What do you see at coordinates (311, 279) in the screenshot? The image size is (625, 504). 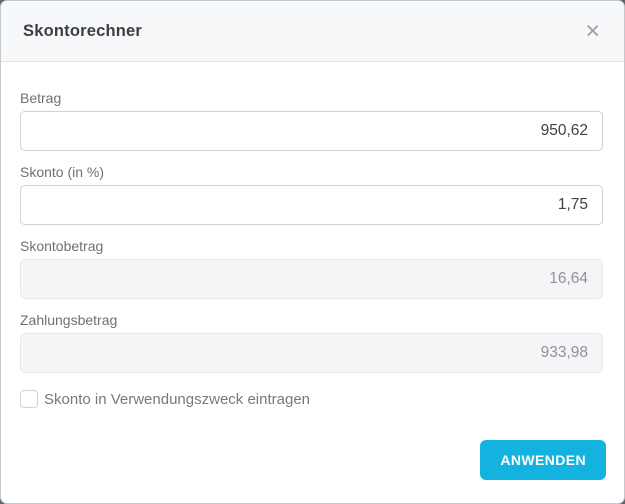 I see `skontobetrag-input` at bounding box center [311, 279].